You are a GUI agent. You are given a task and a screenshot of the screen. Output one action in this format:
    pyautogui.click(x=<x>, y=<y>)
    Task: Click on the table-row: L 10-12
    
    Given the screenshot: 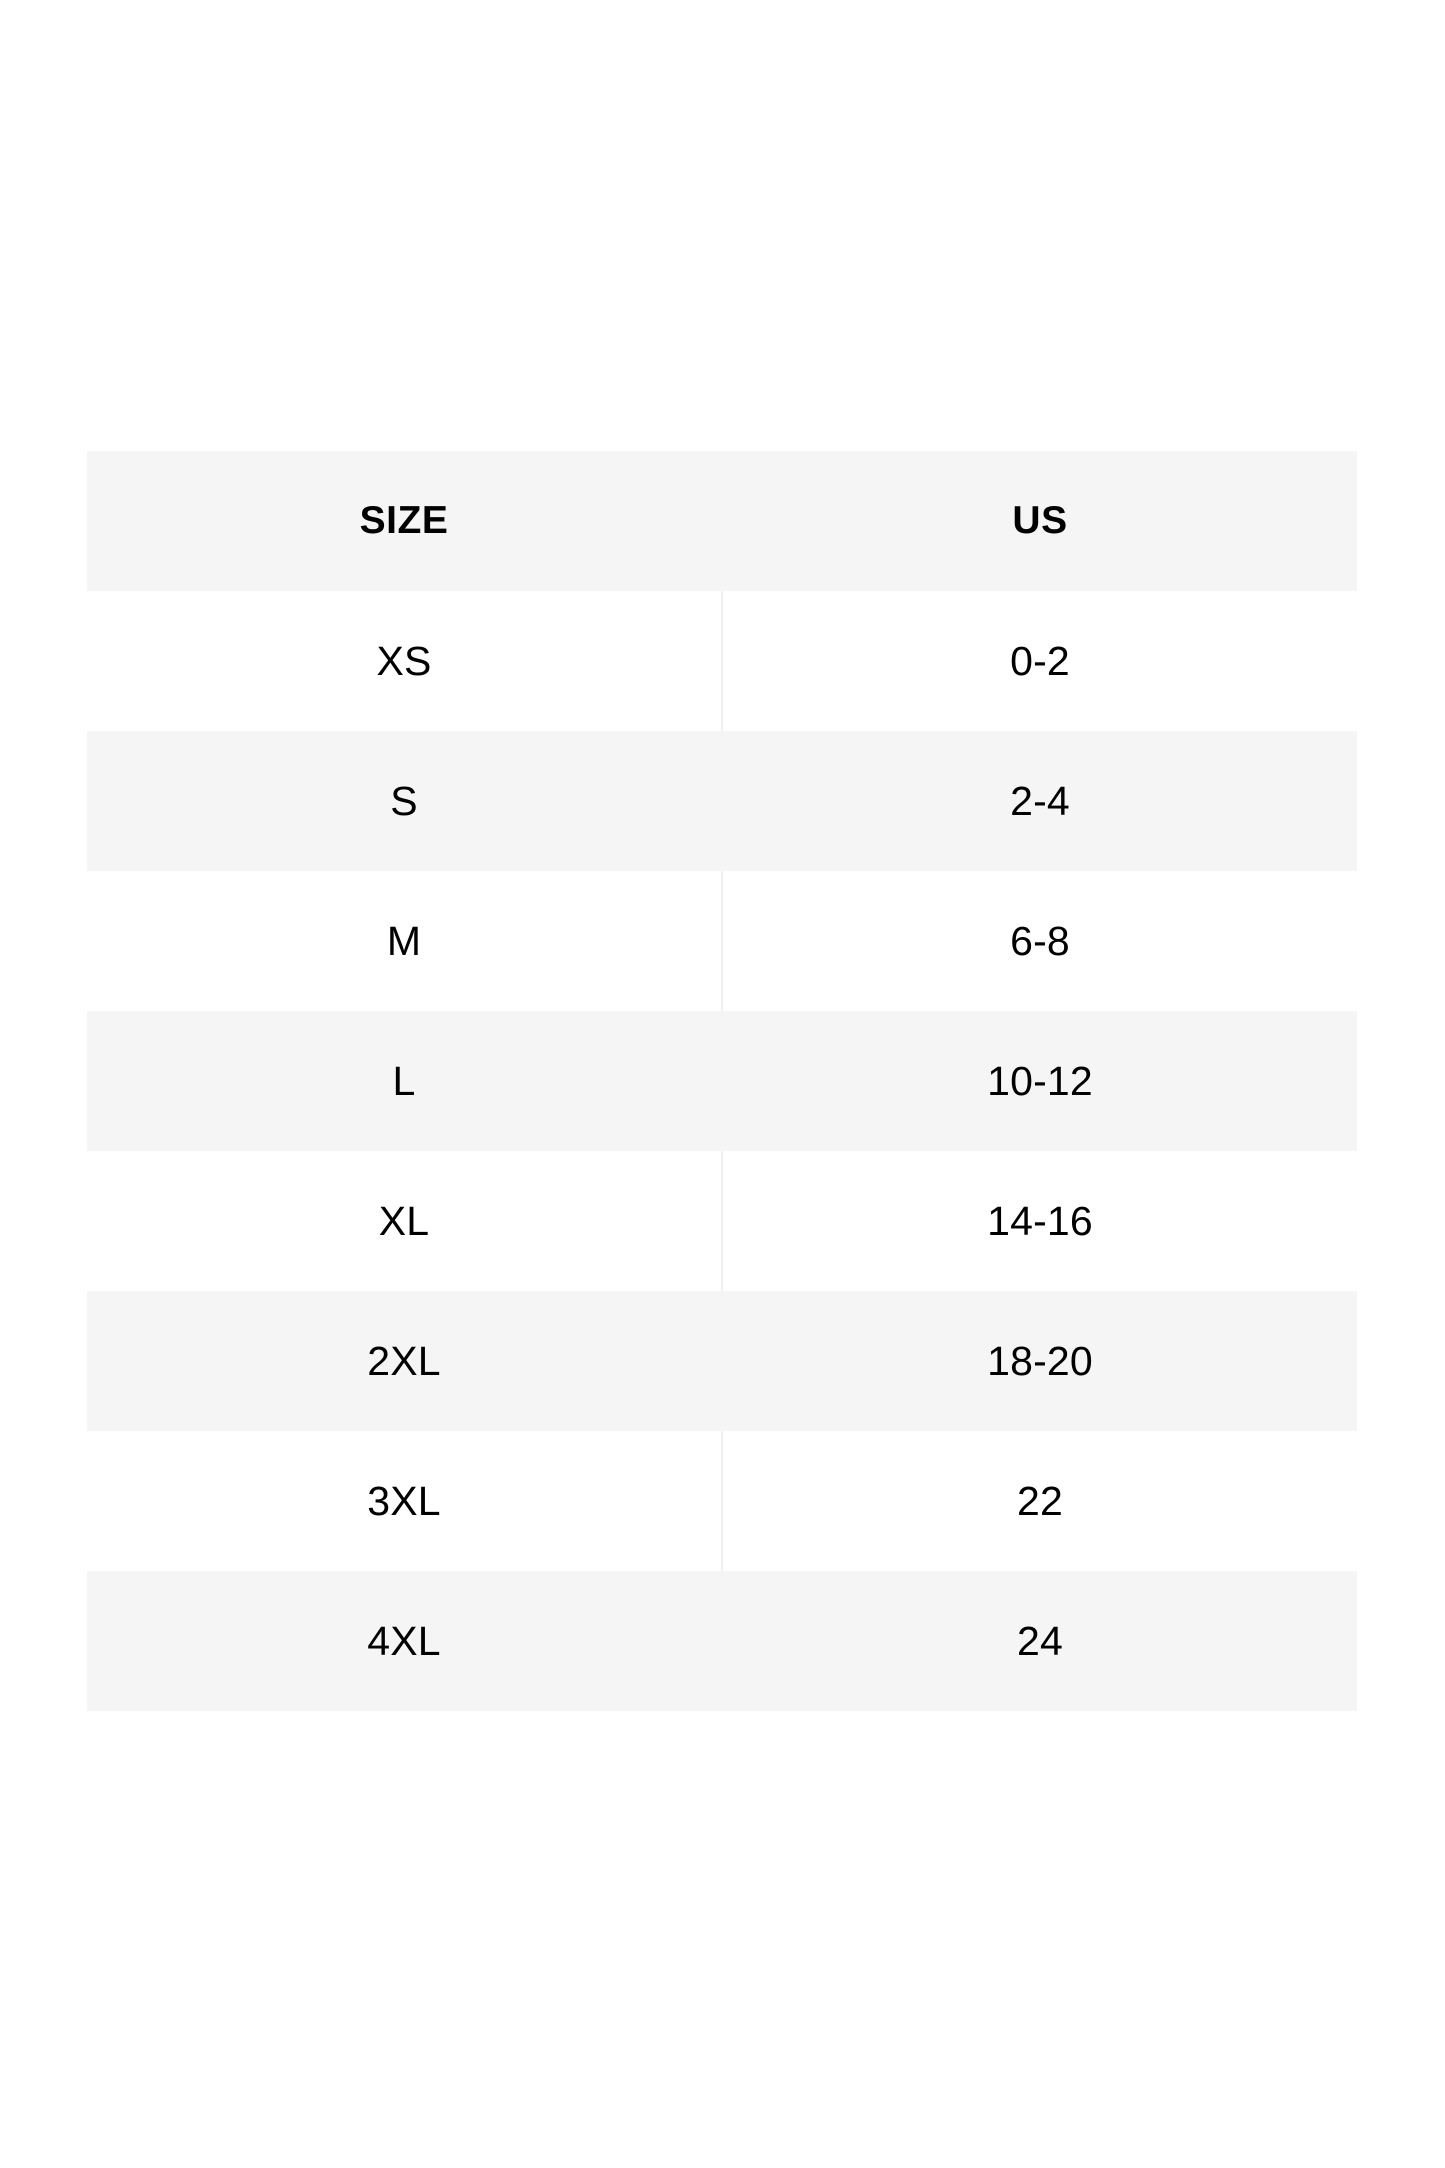 What is the action you would take?
    pyautogui.click(x=722, y=1081)
    